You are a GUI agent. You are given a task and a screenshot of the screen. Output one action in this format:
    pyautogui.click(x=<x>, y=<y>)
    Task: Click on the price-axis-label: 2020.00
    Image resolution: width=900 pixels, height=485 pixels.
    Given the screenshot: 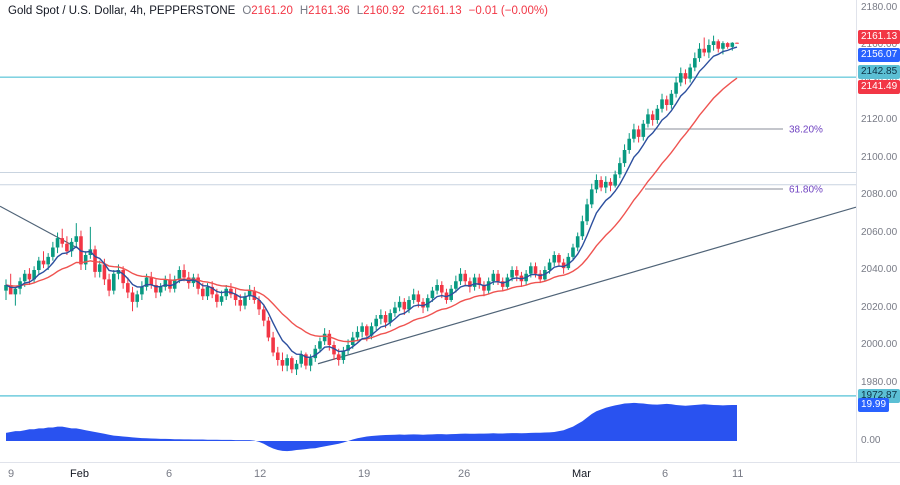 What is the action you would take?
    pyautogui.click(x=879, y=307)
    